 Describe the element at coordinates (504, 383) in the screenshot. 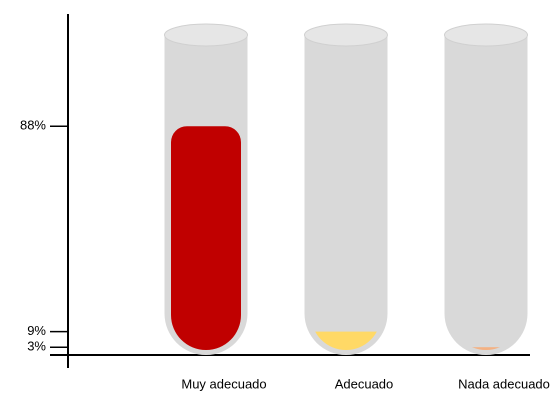

I see `x-tick-label: Nada adecuado` at that location.